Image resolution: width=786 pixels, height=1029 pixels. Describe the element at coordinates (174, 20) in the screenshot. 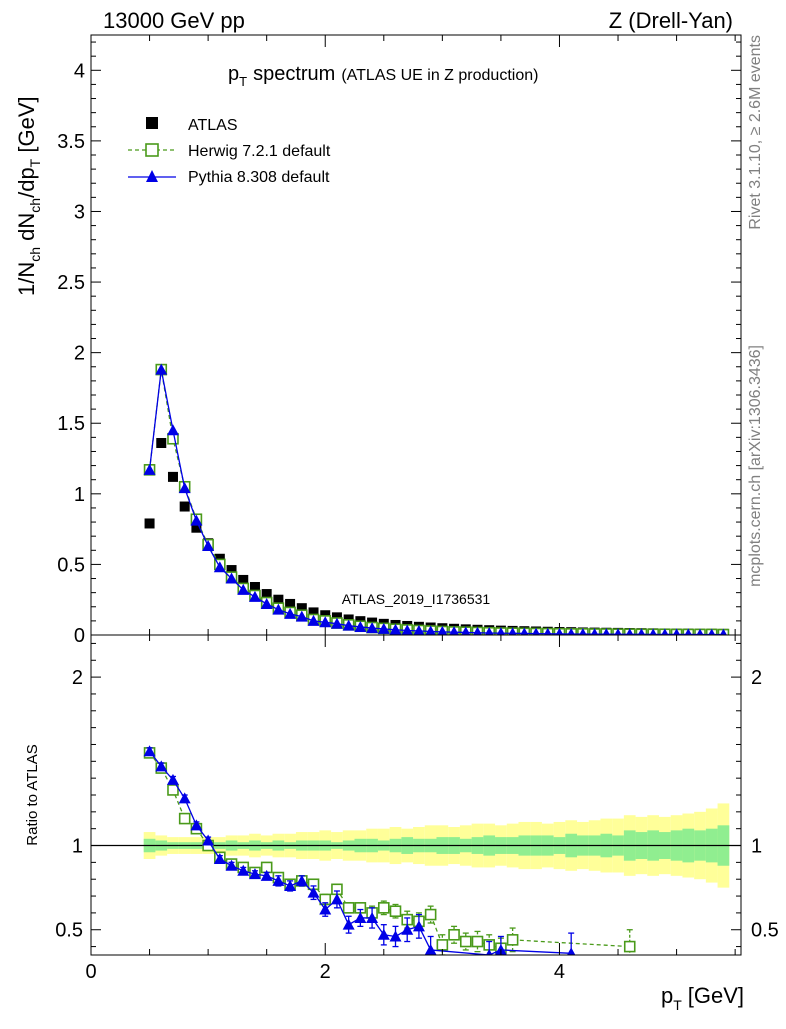

I see `header-energy: 13000 GeV pp` at that location.